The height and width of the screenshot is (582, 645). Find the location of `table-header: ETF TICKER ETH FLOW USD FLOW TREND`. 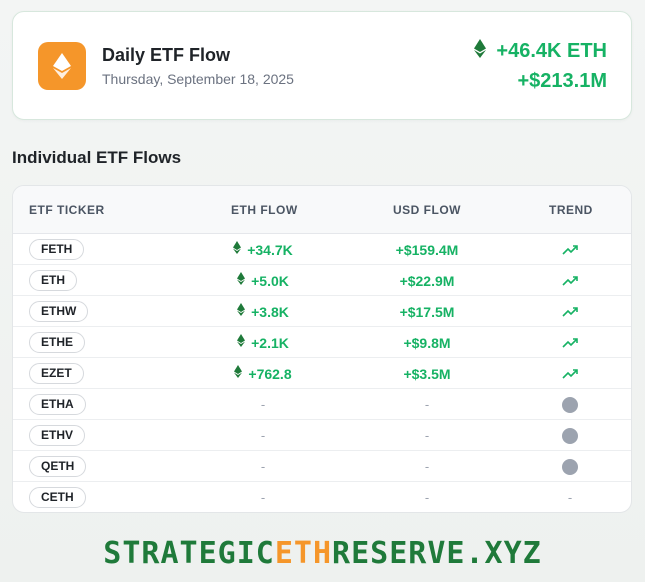

table-header: ETF TICKER ETH FLOW USD FLOW TREND is located at coordinates (322, 210).